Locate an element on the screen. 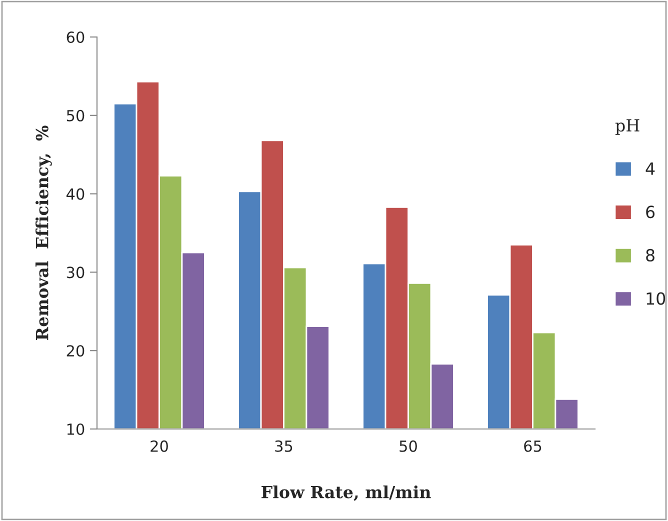 Image resolution: width=668 pixels, height=521 pixels. x-tick-label: 65 is located at coordinates (533, 446).